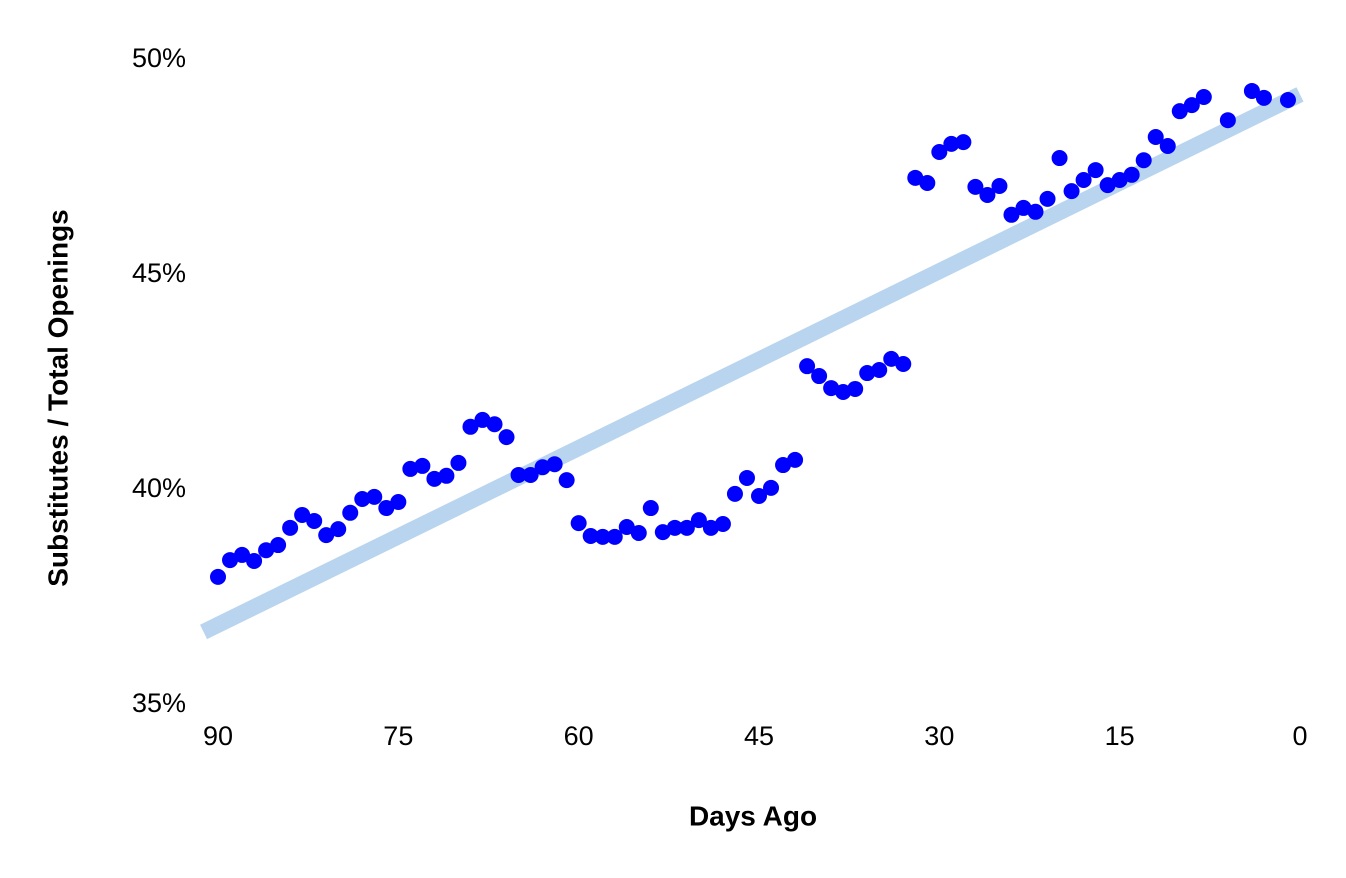 This screenshot has height=878, width=1346. I want to click on x-tick-label: 45, so click(759, 736).